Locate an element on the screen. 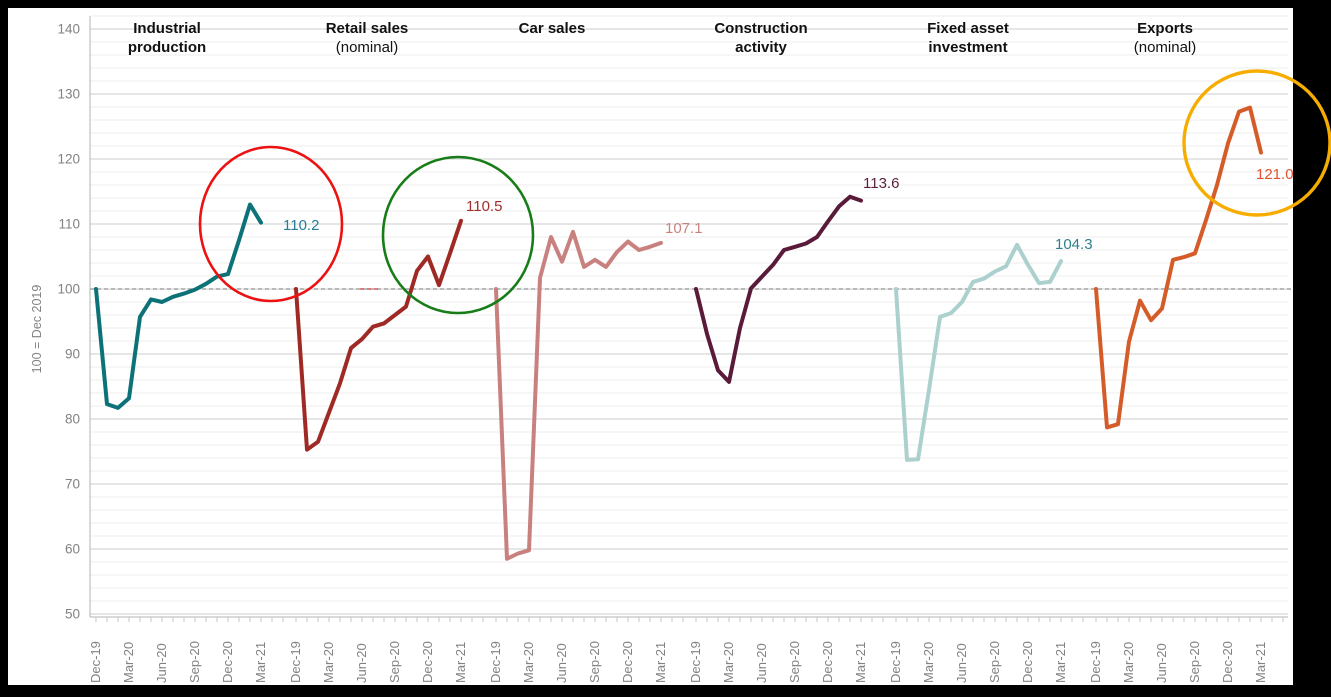 The image size is (1331, 697). panel-title-retail-sales-nominal: Retail sales is located at coordinates (367, 28).